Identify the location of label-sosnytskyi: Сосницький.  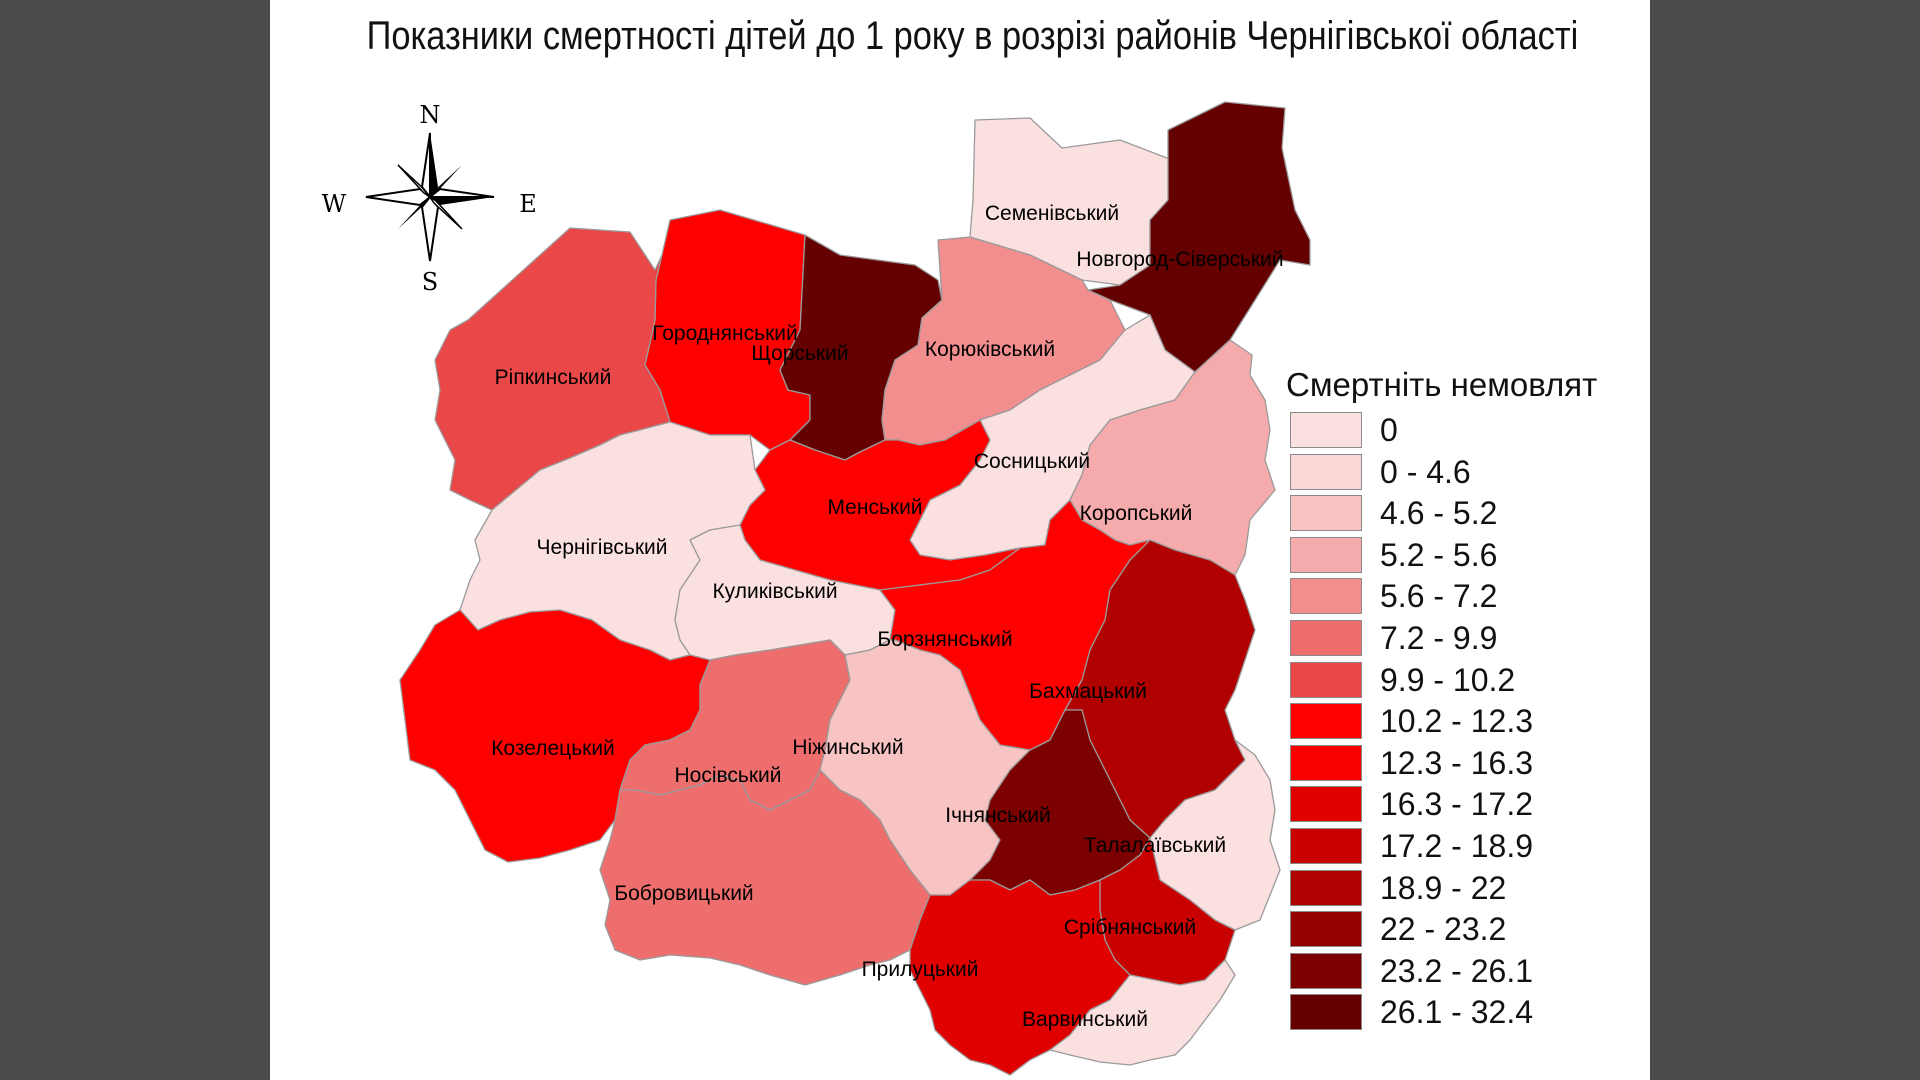
(1032, 461).